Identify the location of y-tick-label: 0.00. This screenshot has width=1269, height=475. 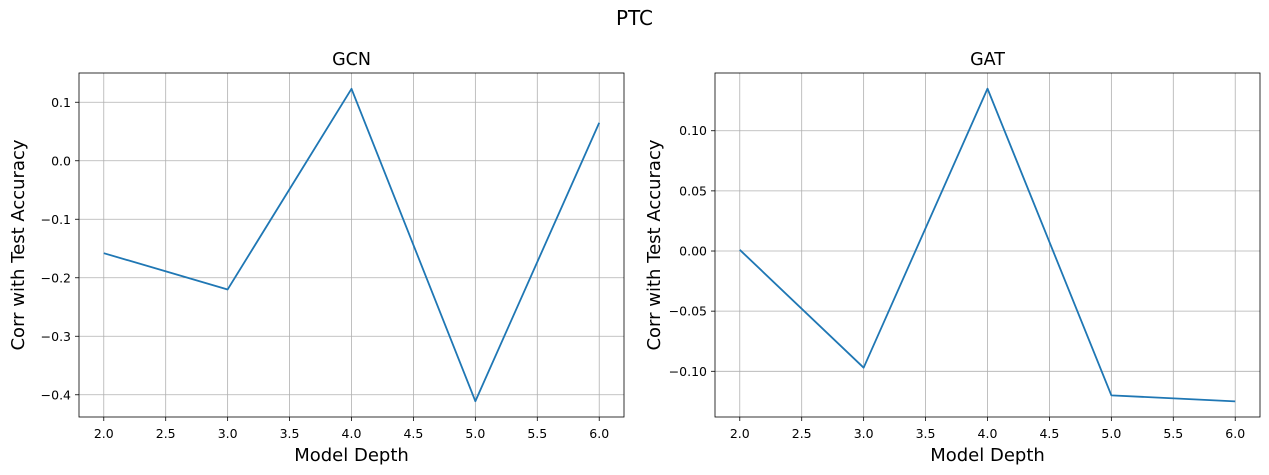
(693, 251).